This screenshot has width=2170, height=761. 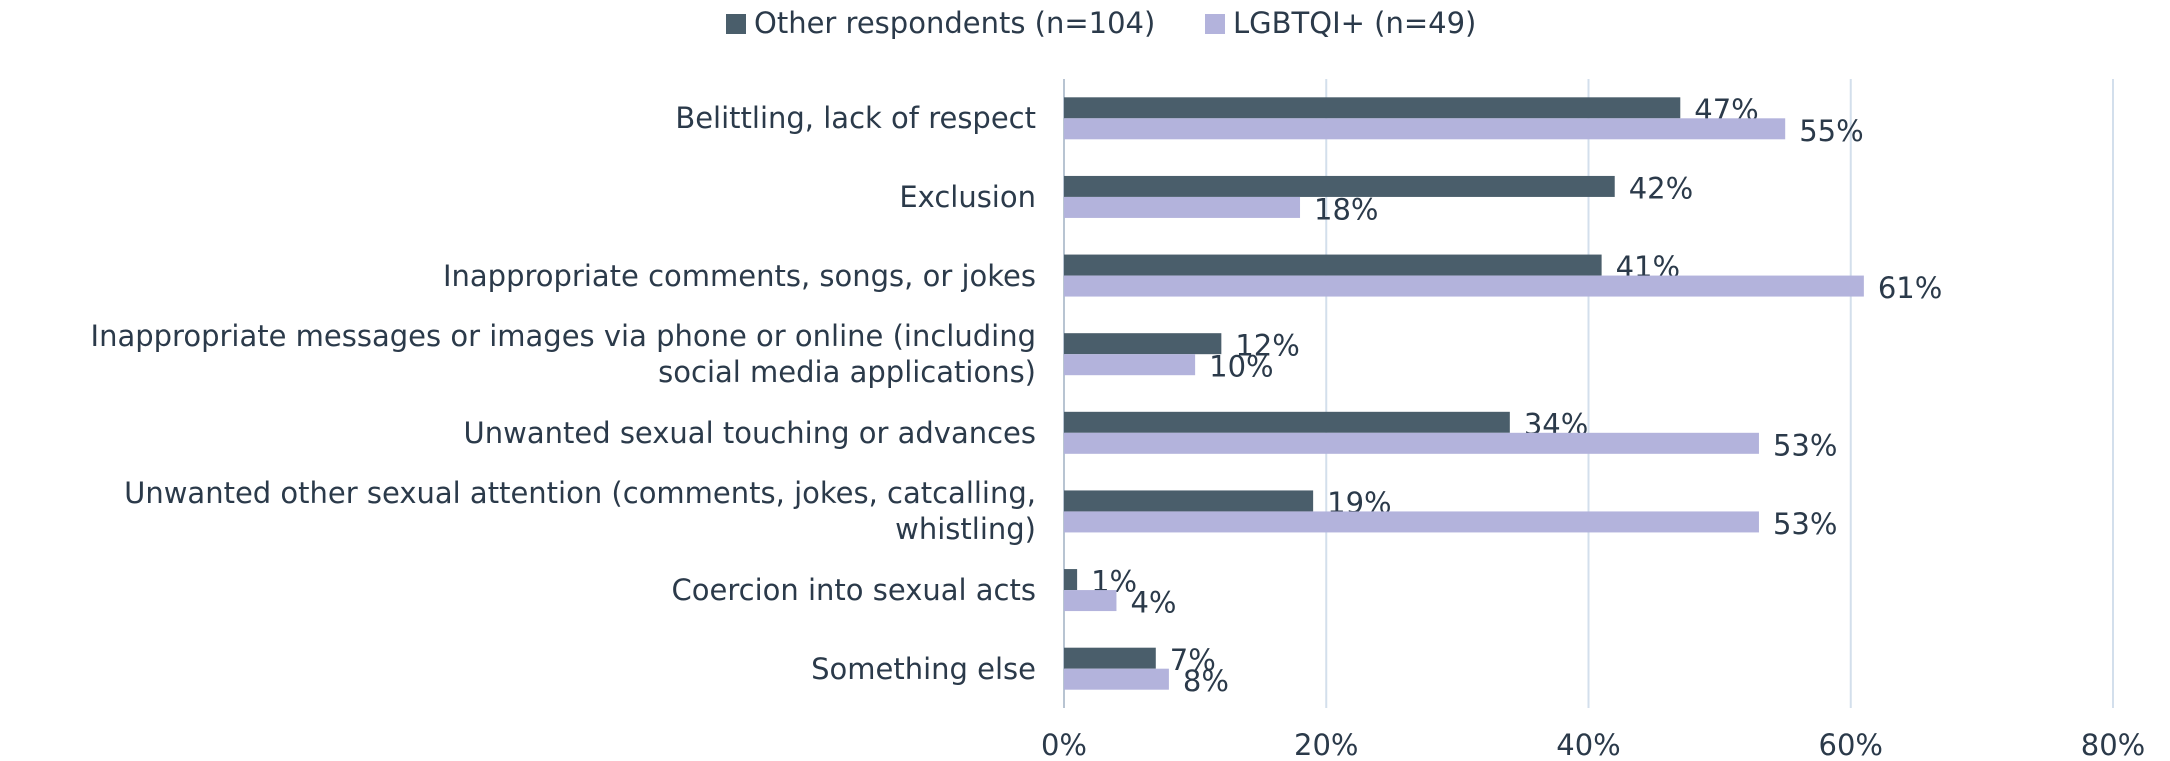 What do you see at coordinates (1851, 744) in the screenshot?
I see `x-tick-label: 60%` at bounding box center [1851, 744].